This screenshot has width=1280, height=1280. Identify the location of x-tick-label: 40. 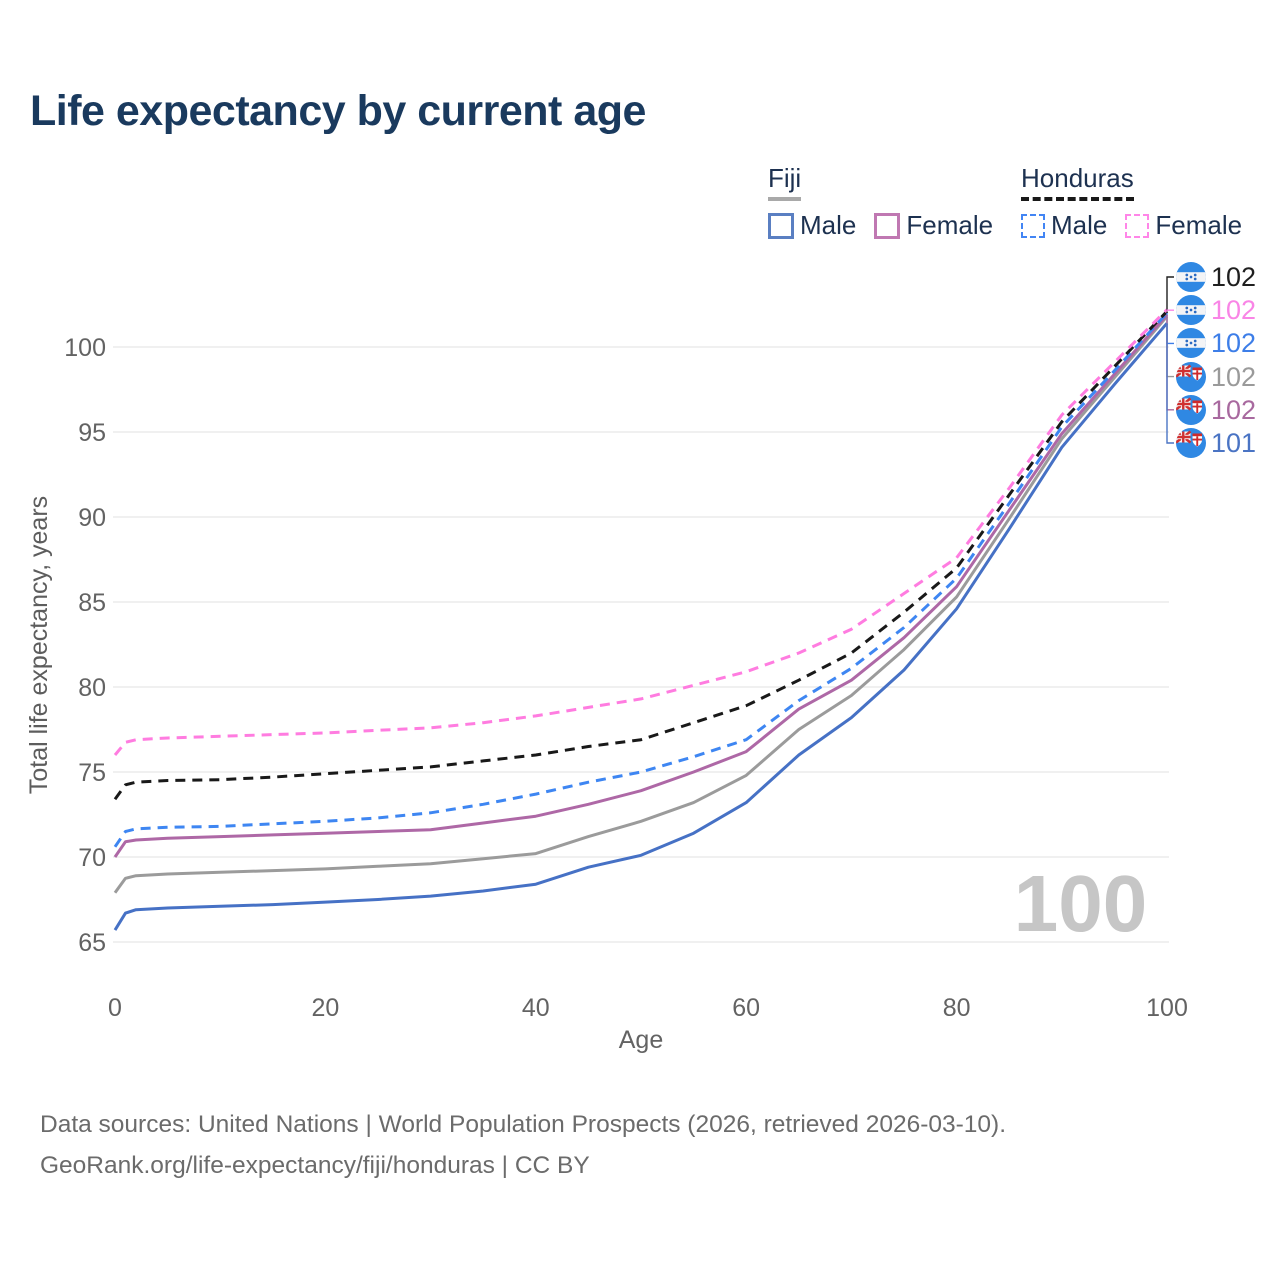
(536, 1008).